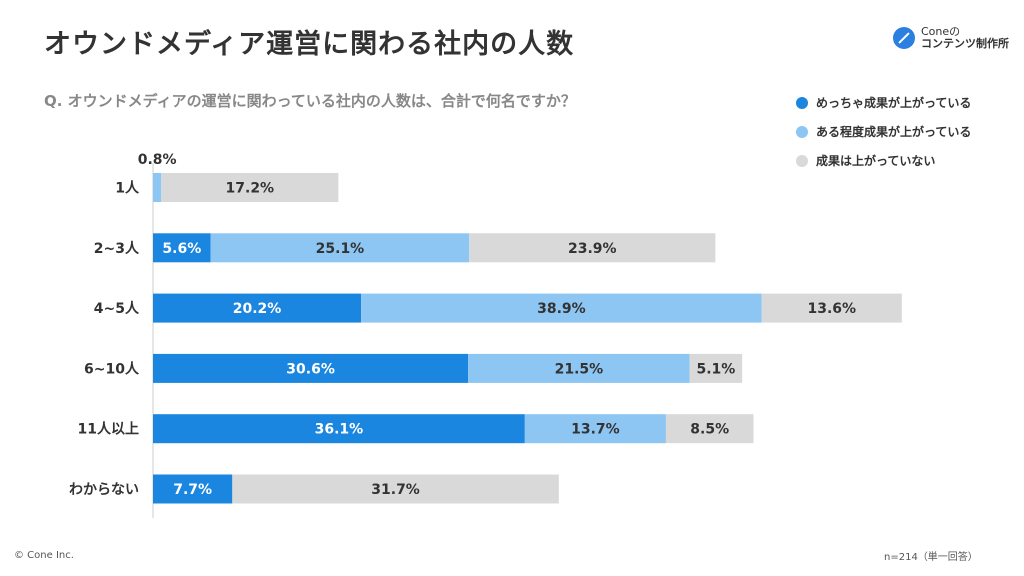 This screenshot has width=1024, height=576. I want to click on data-label: 0.8%, so click(157, 160).